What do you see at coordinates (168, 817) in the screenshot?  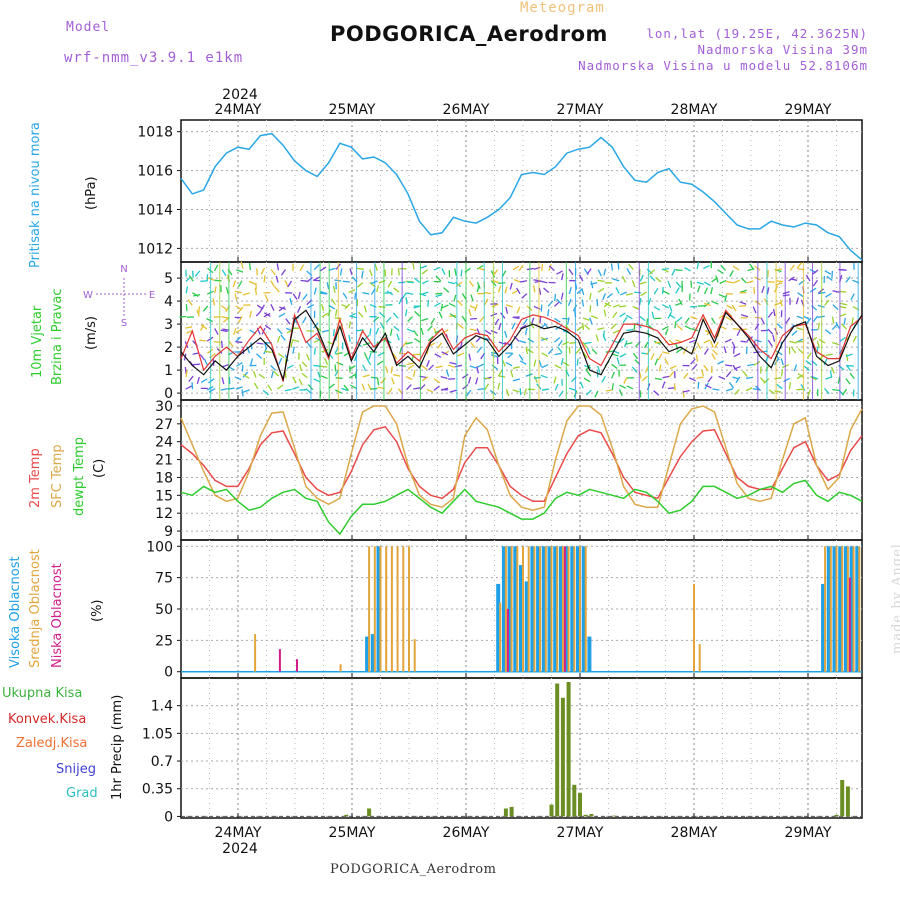 I see `y-tick-label: 0` at bounding box center [168, 817].